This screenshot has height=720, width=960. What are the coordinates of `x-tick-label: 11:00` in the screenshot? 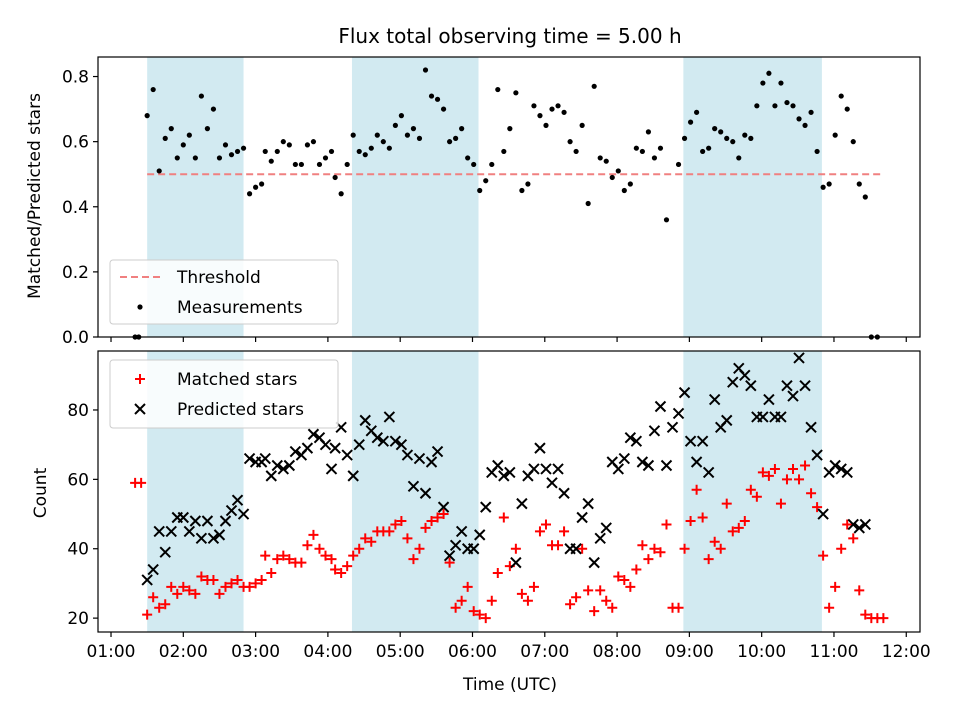 It's located at (833, 652).